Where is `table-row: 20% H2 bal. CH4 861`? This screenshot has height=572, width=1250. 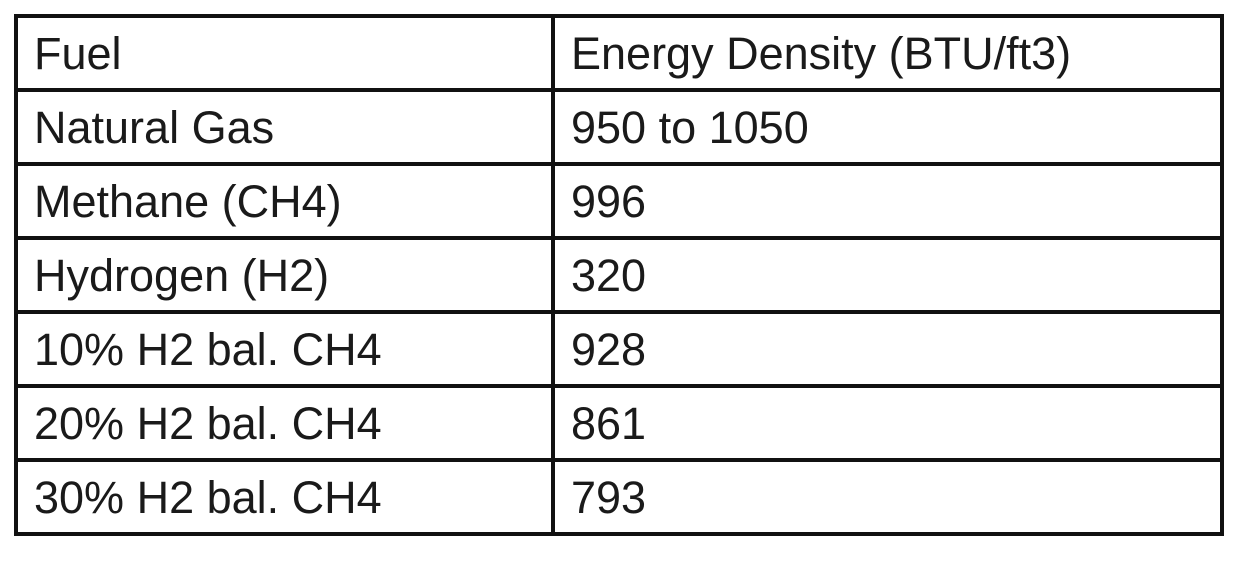
table-row: 20% H2 bal. CH4 861 is located at coordinates (619, 423).